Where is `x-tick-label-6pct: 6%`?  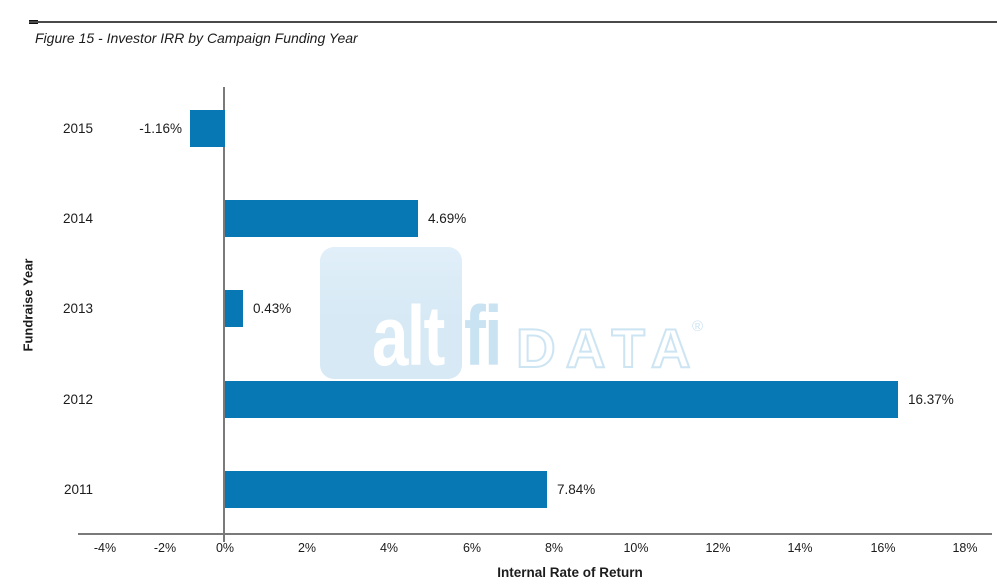
x-tick-label-6pct: 6% is located at coordinates (472, 548).